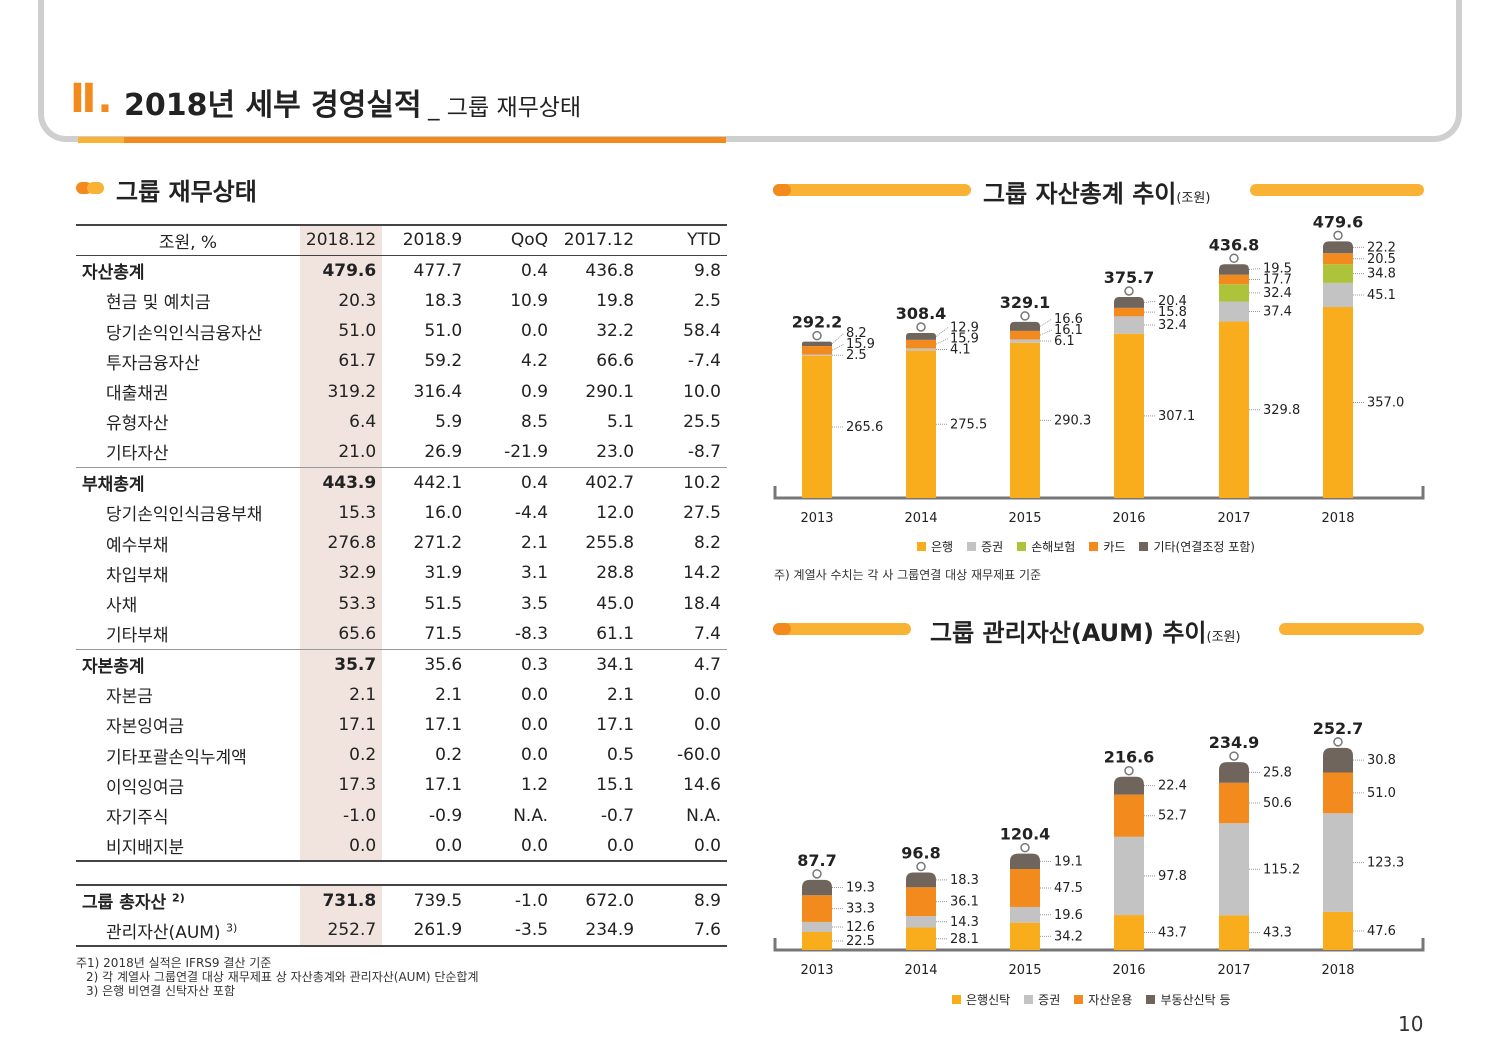 The width and height of the screenshot is (1500, 1061). What do you see at coordinates (113, 273) in the screenshot?
I see `row-label: 자산총계` at bounding box center [113, 273].